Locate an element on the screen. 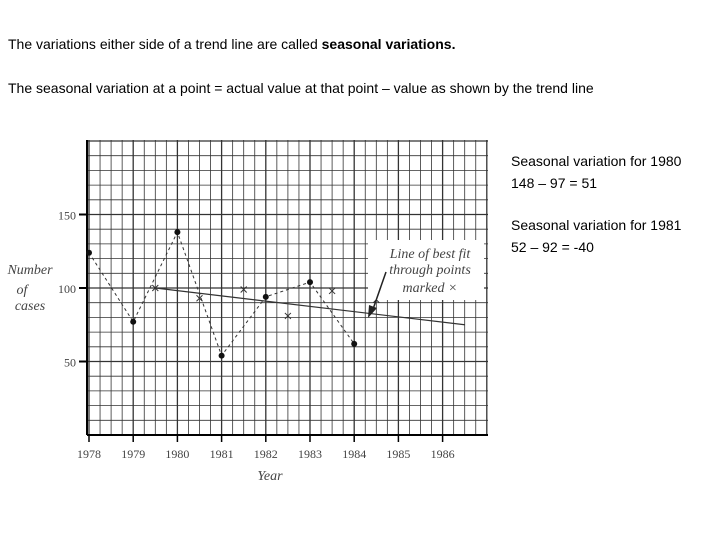 The width and height of the screenshot is (720, 540). y-tick-label: 150 is located at coordinates (67, 216).